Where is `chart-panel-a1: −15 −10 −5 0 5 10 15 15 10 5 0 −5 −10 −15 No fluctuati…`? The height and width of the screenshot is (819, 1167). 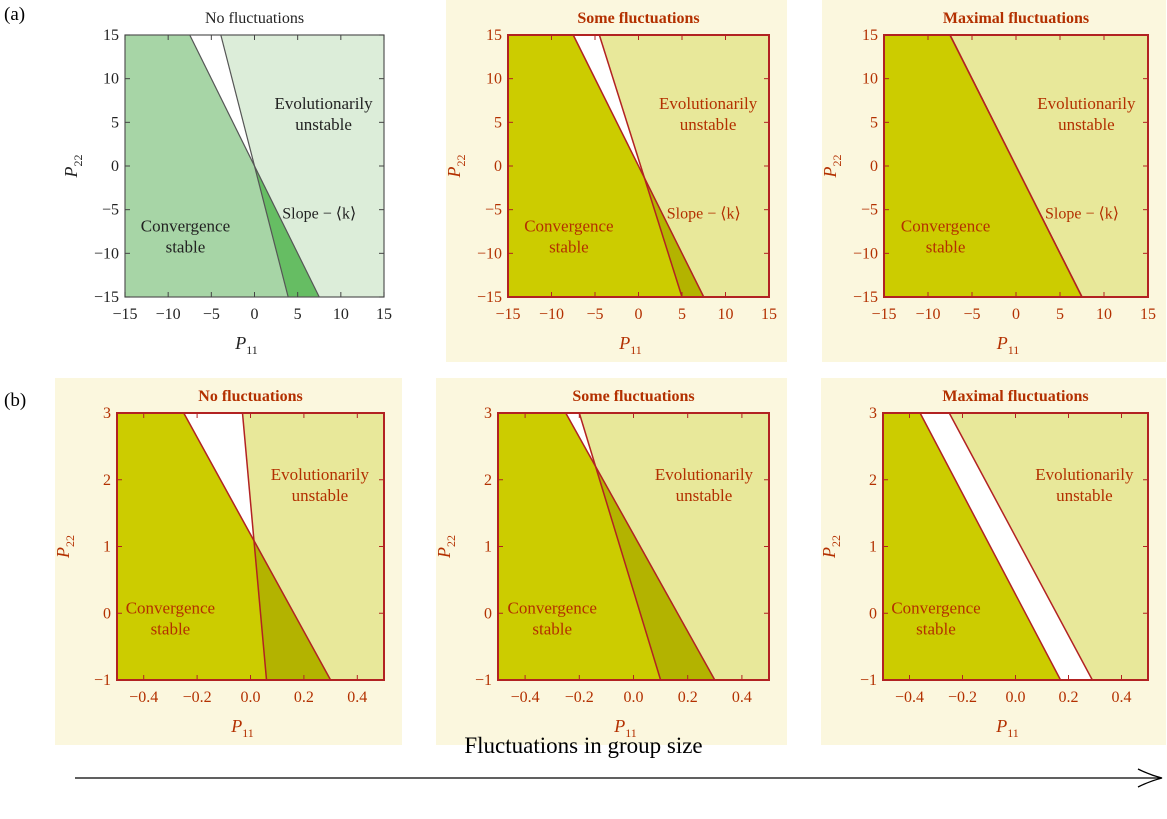
chart-panel-a1: −15 −10 −5 0 5 10 15 15 10 5 0 −5 −10 −15 No fluctuati… is located at coordinates (226, 183).